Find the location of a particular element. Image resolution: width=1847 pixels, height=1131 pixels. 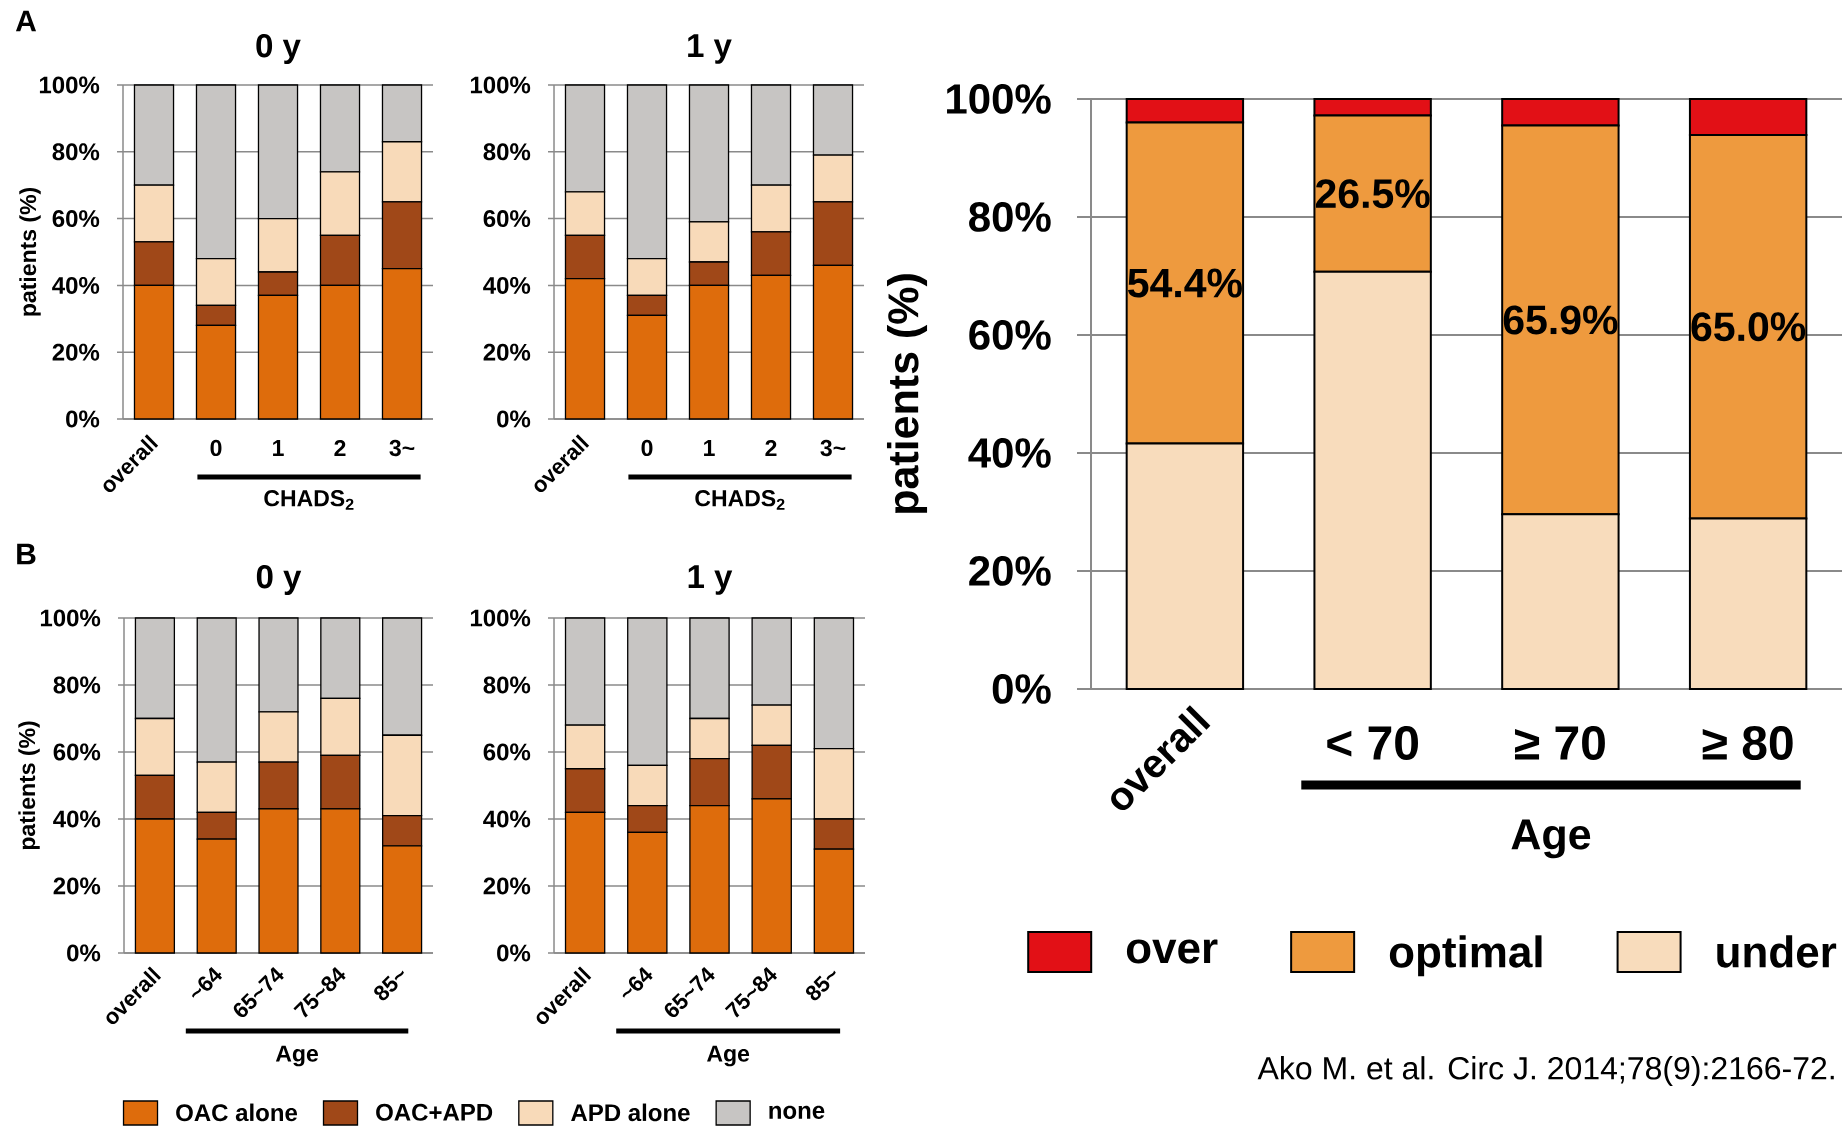

legend-label: OAC alone is located at coordinates (237, 1112).